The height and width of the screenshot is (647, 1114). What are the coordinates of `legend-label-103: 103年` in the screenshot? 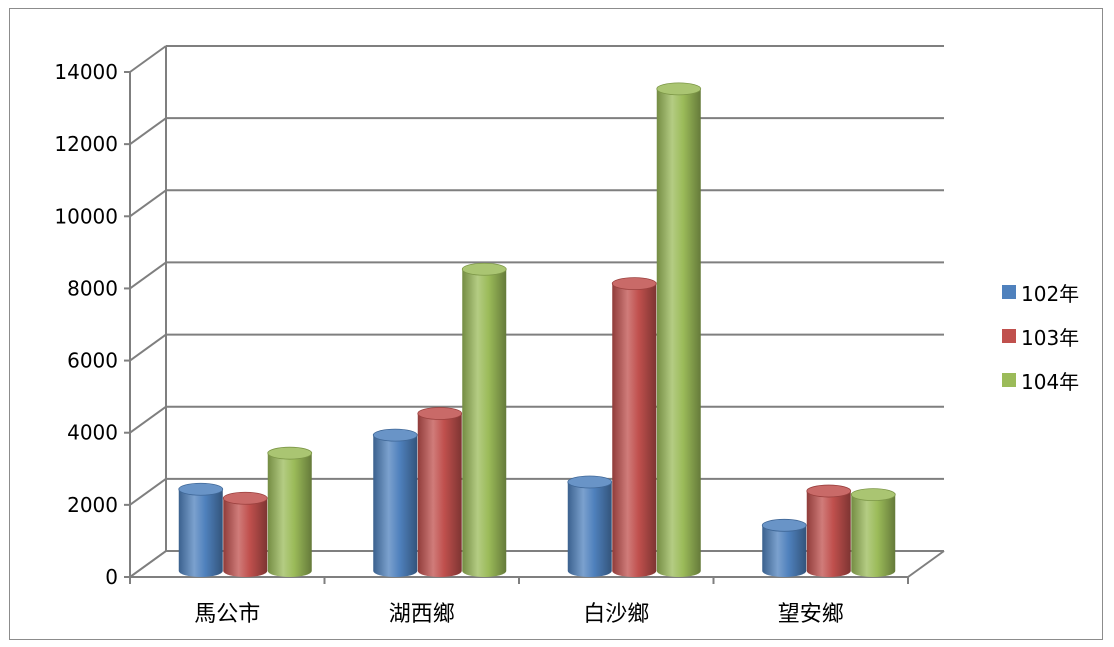 It's located at (1050, 337).